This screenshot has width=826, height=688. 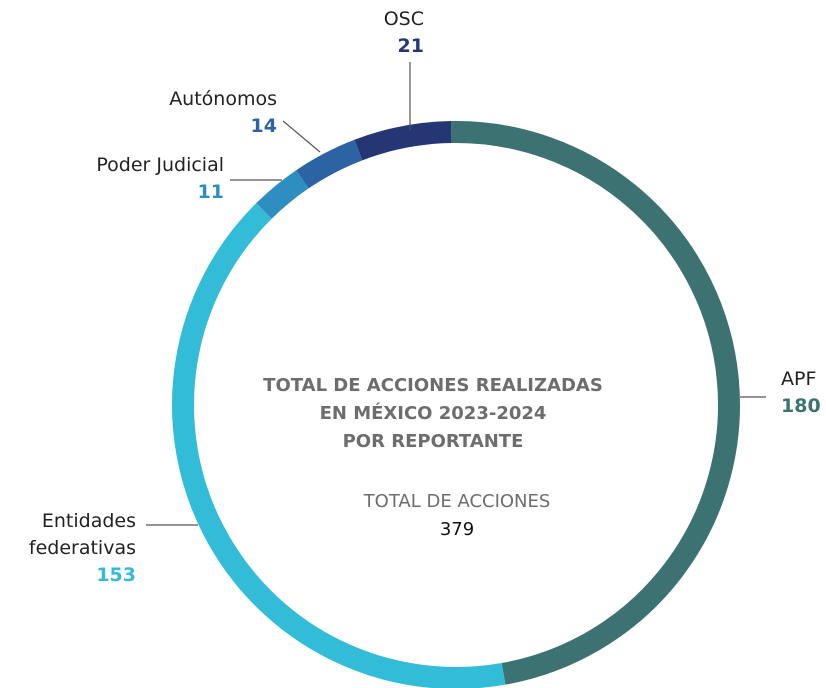 I want to click on category-name: Entidades federativas, so click(x=82, y=534).